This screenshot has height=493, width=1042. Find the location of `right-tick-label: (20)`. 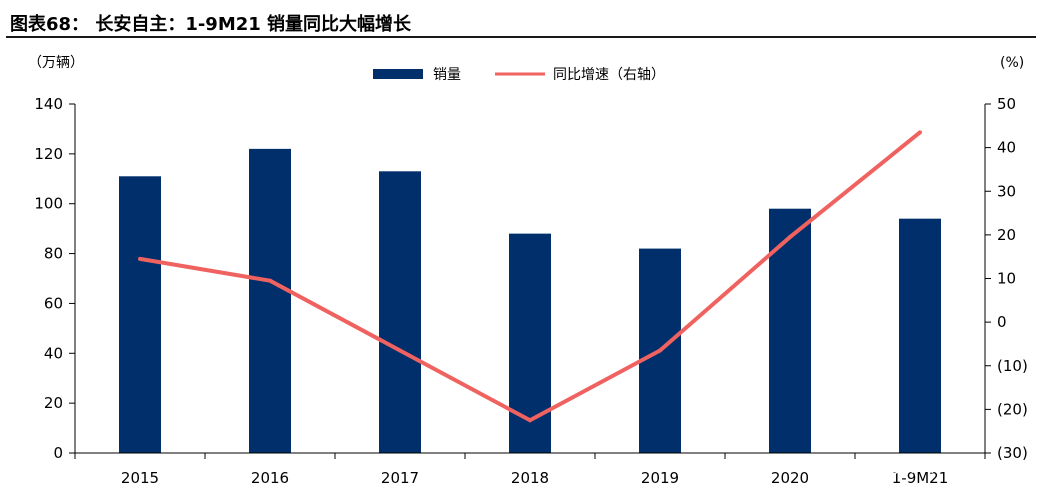

right-tick-label: (20) is located at coordinates (1012, 409).